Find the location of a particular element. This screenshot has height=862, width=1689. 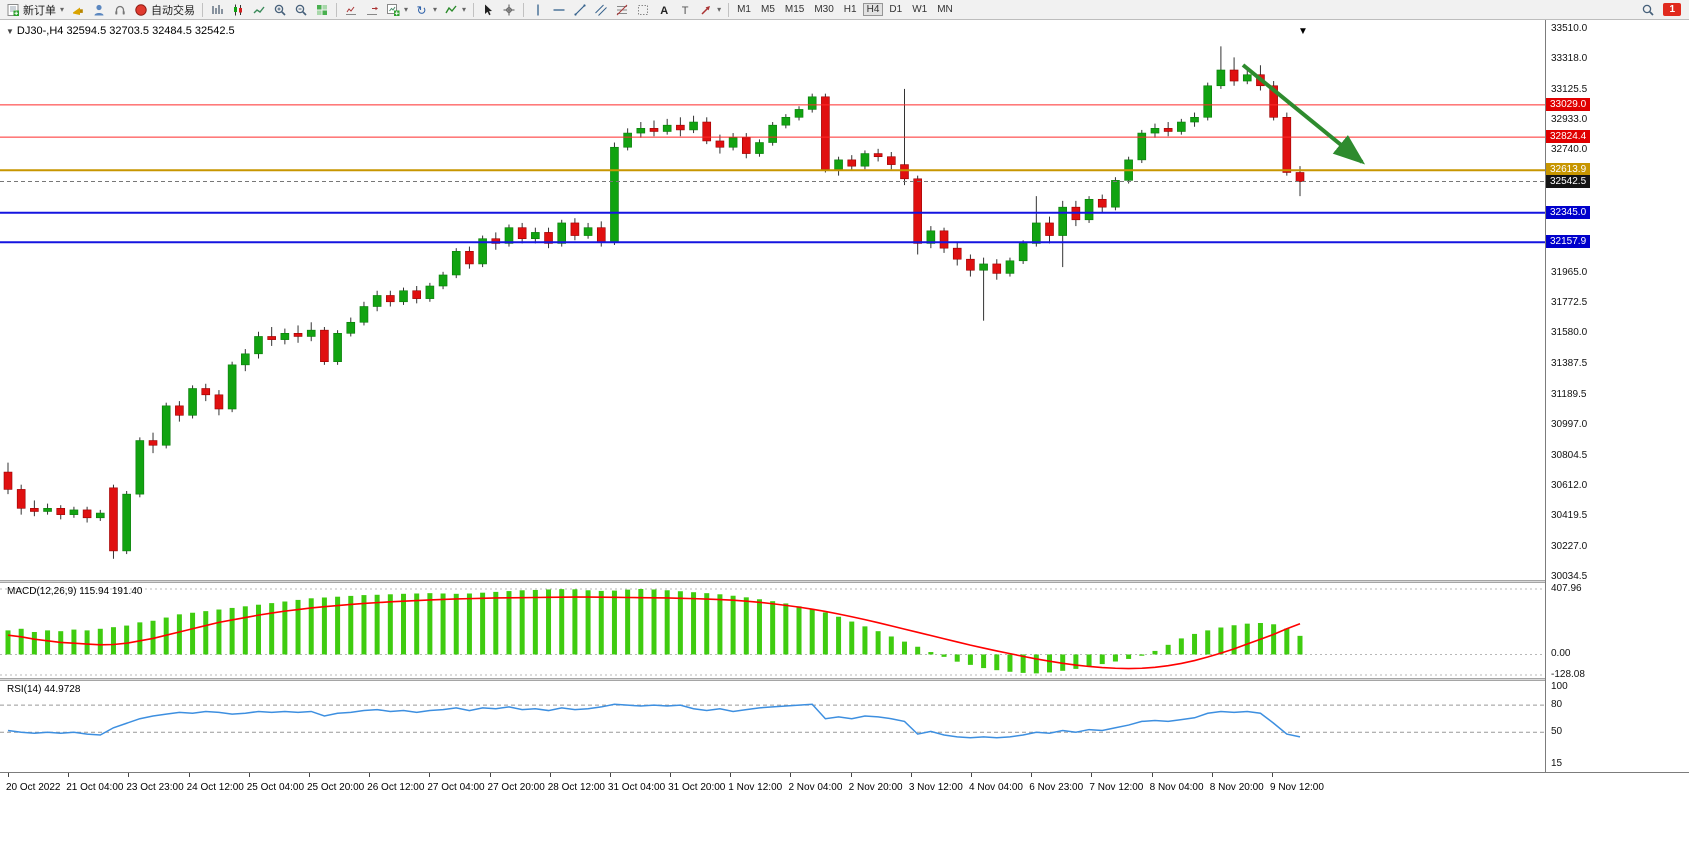

text-tool-button: A is located at coordinates (664, 10).